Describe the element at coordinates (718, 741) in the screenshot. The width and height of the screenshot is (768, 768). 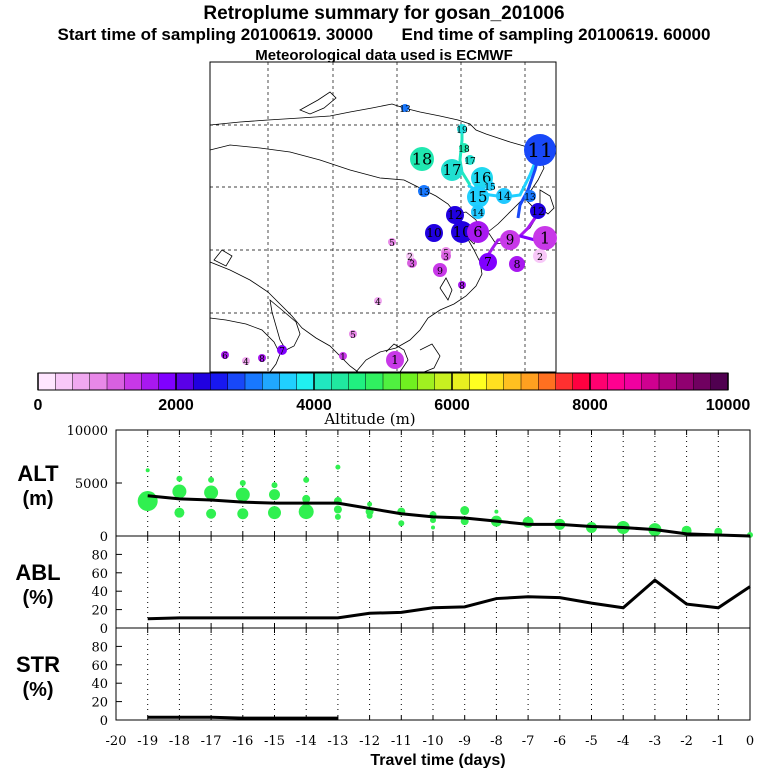
I see `x-tick-label: -1` at that location.